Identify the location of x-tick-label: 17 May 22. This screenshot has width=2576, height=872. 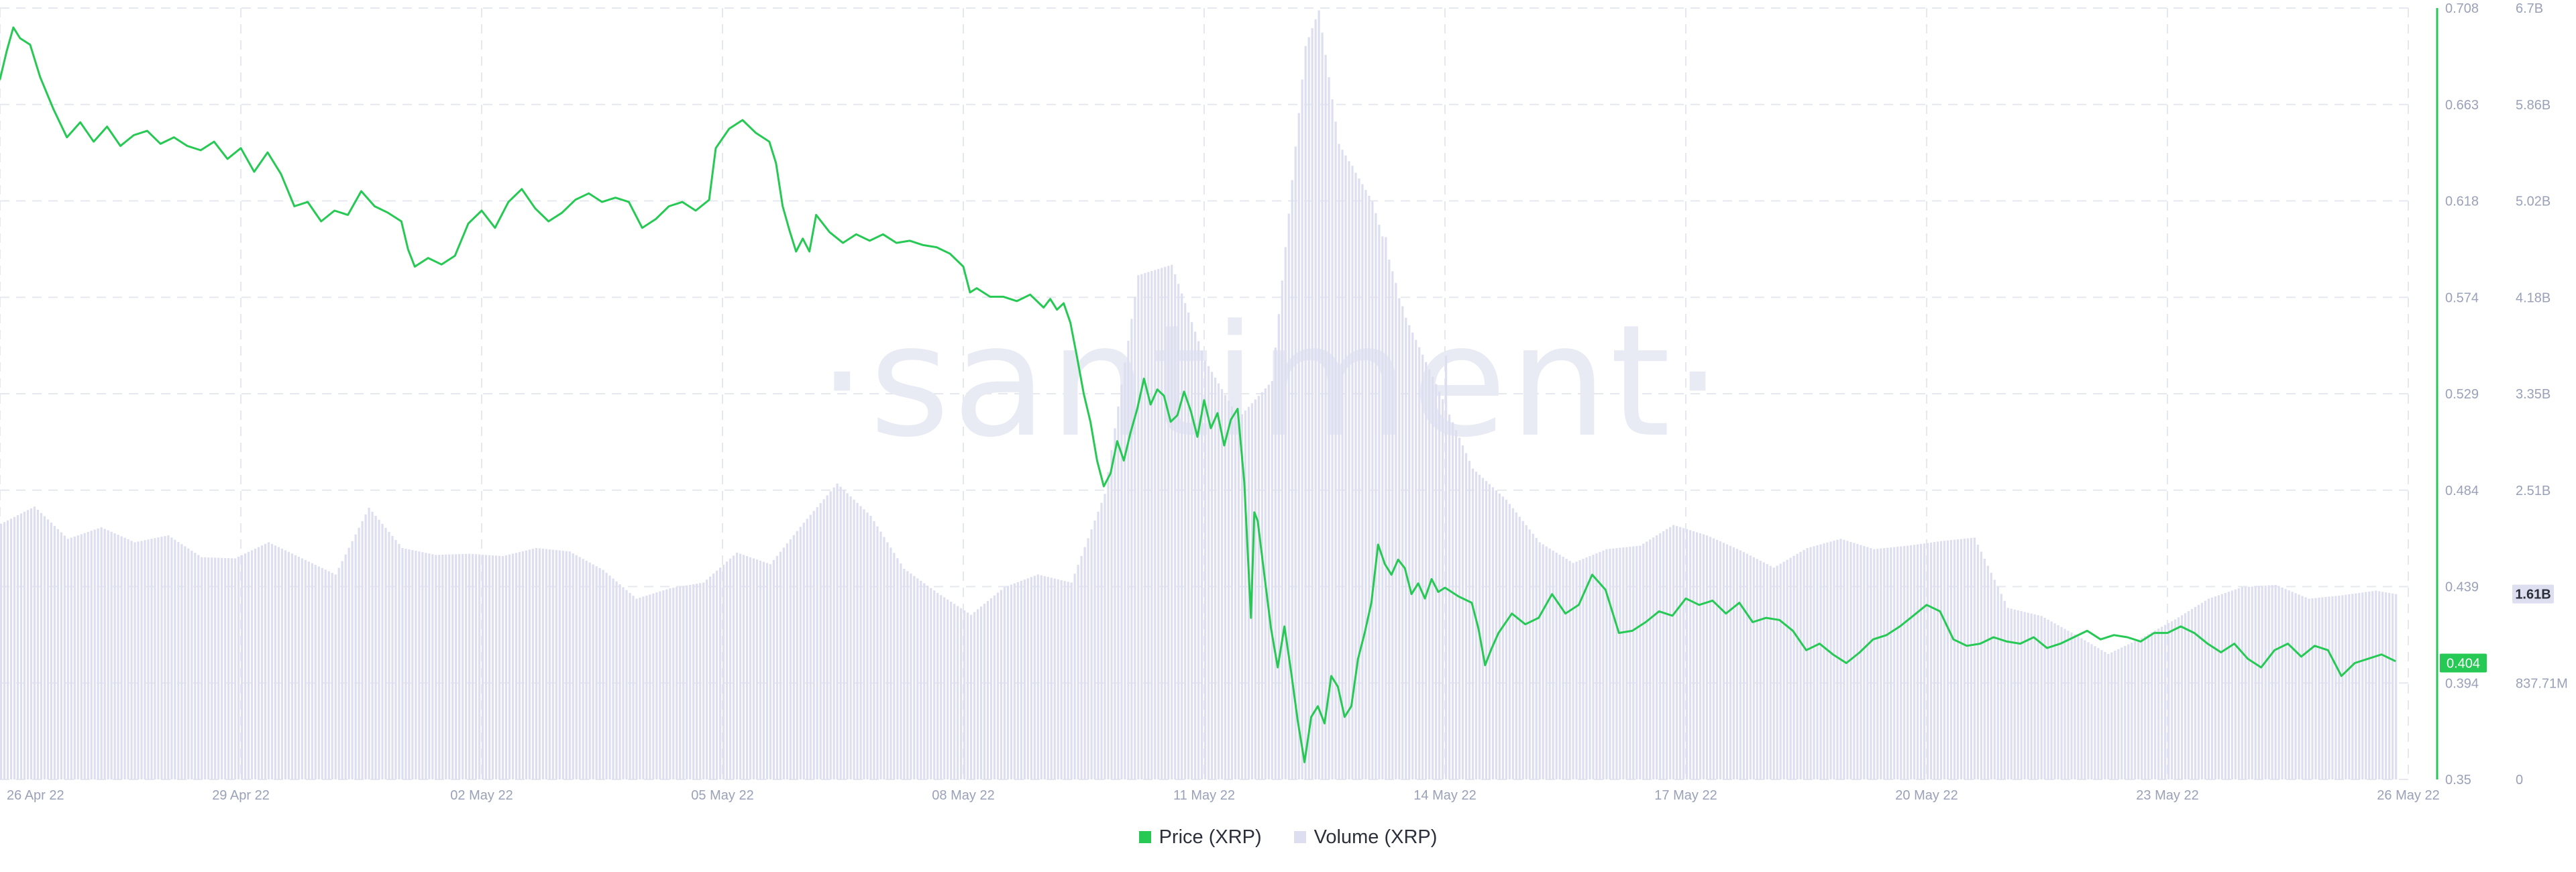
(1685, 795).